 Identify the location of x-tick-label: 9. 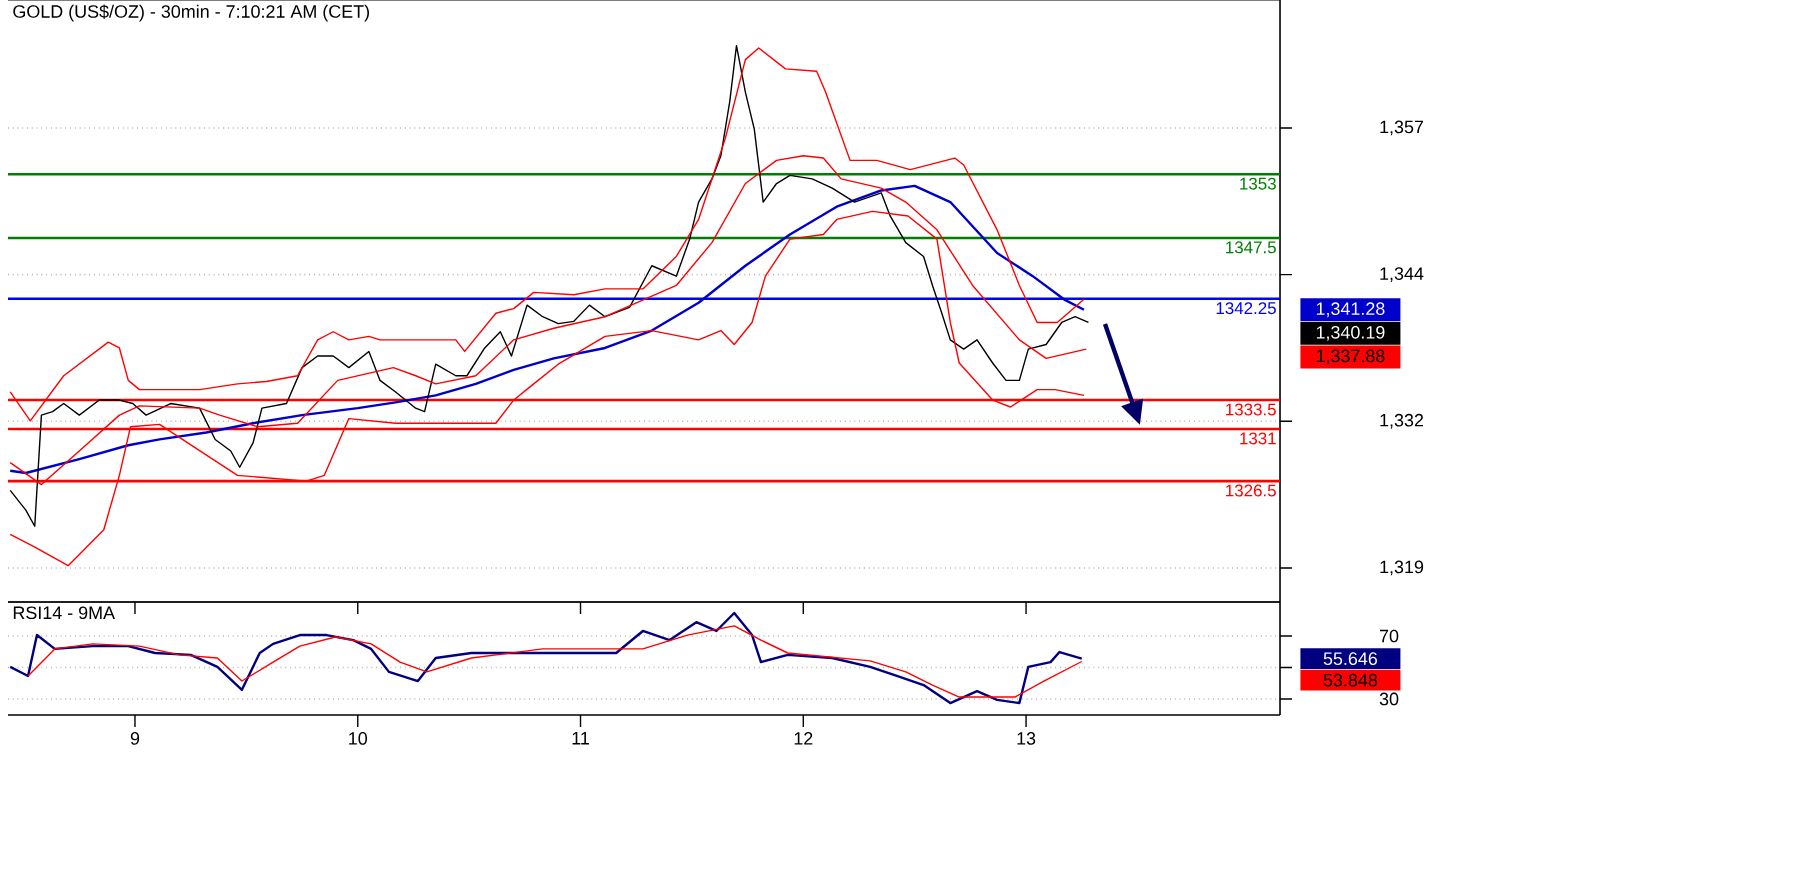
(135, 738).